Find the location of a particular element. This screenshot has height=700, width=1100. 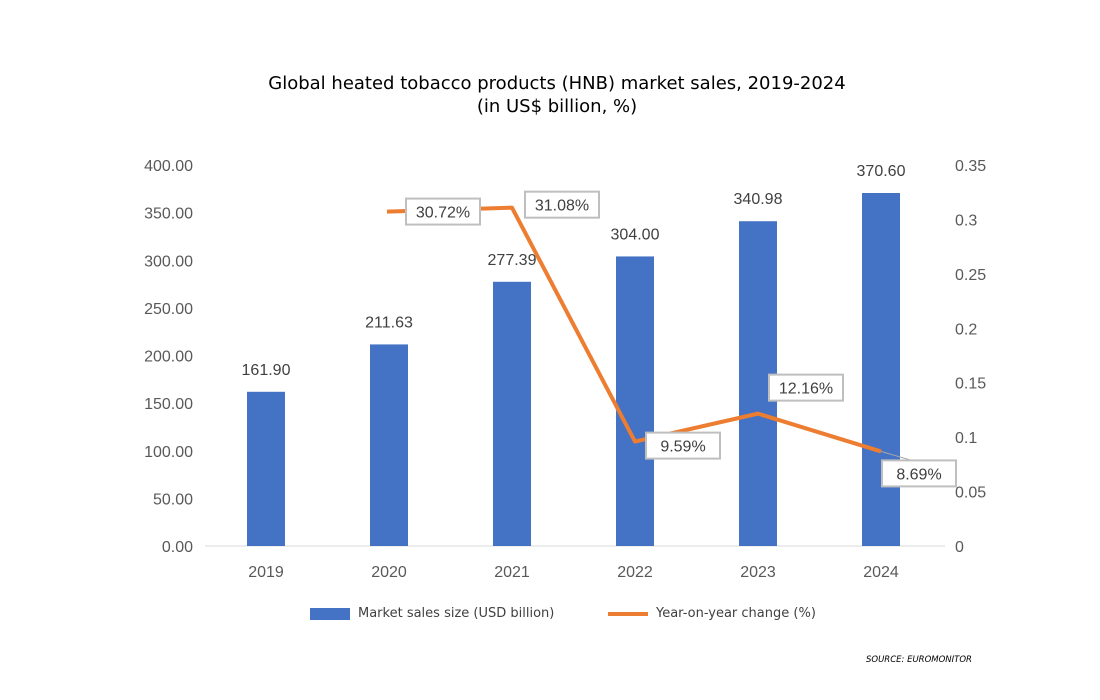

bar-data-label: 211.63 is located at coordinates (389, 322).